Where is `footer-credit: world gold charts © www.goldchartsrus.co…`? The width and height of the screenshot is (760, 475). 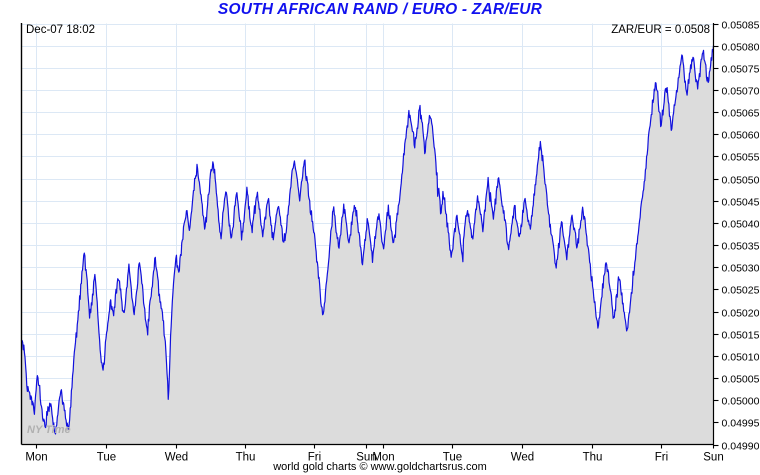
footer-credit: world gold charts © www.goldchartsrus.co… is located at coordinates (380, 467).